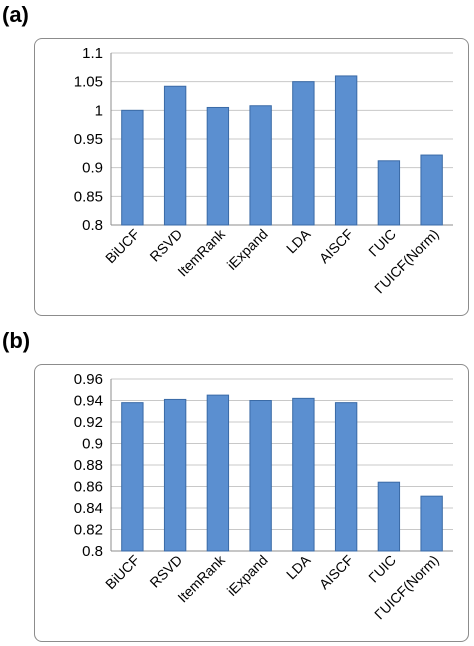 This screenshot has height=646, width=474. I want to click on panel-label-a: (a), so click(15, 14).